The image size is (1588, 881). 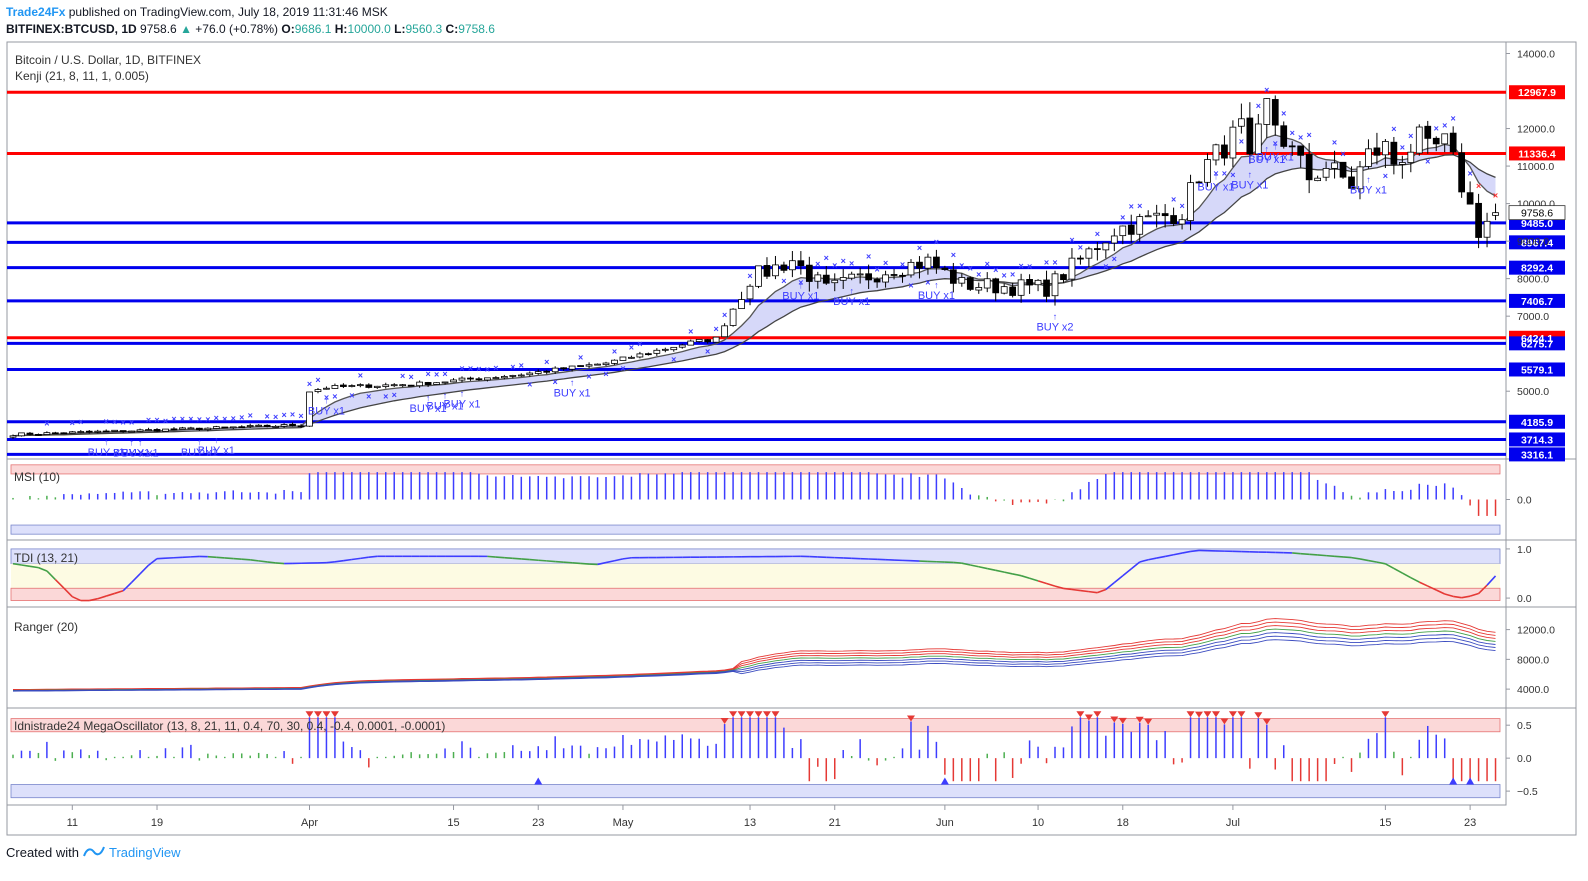 What do you see at coordinates (36, 12) in the screenshot?
I see `author-link: Trade24Fx` at bounding box center [36, 12].